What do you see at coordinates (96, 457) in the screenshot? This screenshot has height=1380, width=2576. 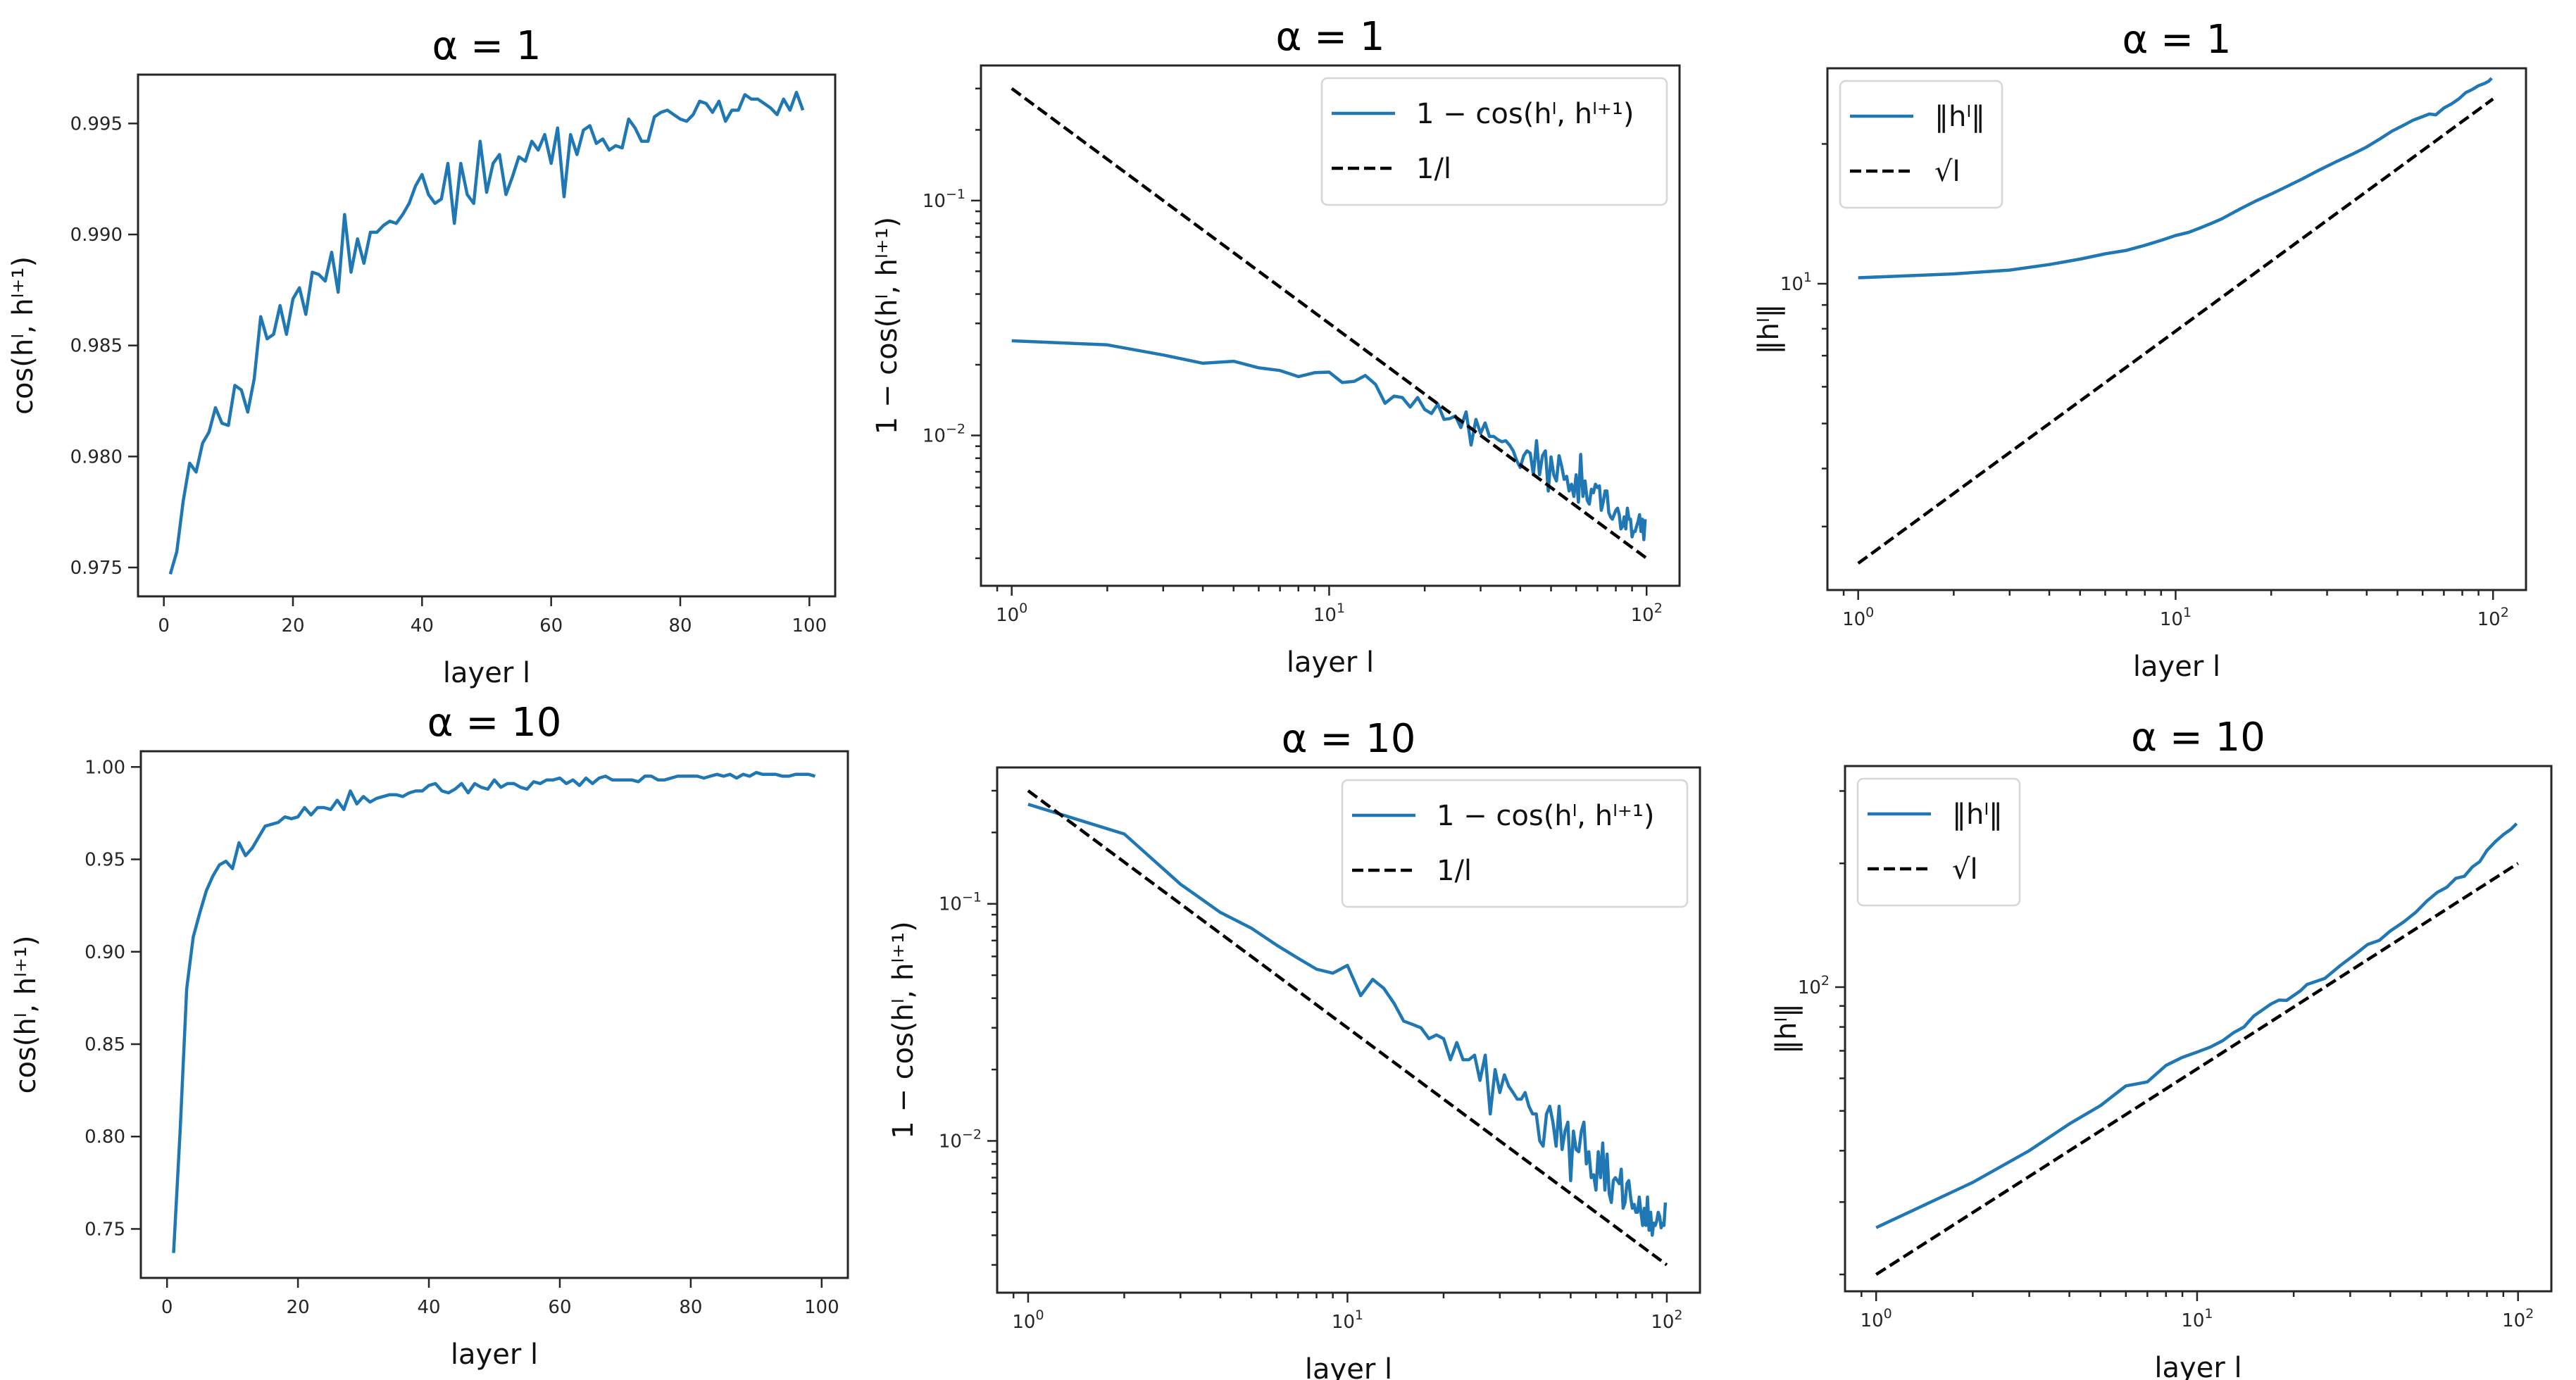 I see `y-tick-label: 0.980` at bounding box center [96, 457].